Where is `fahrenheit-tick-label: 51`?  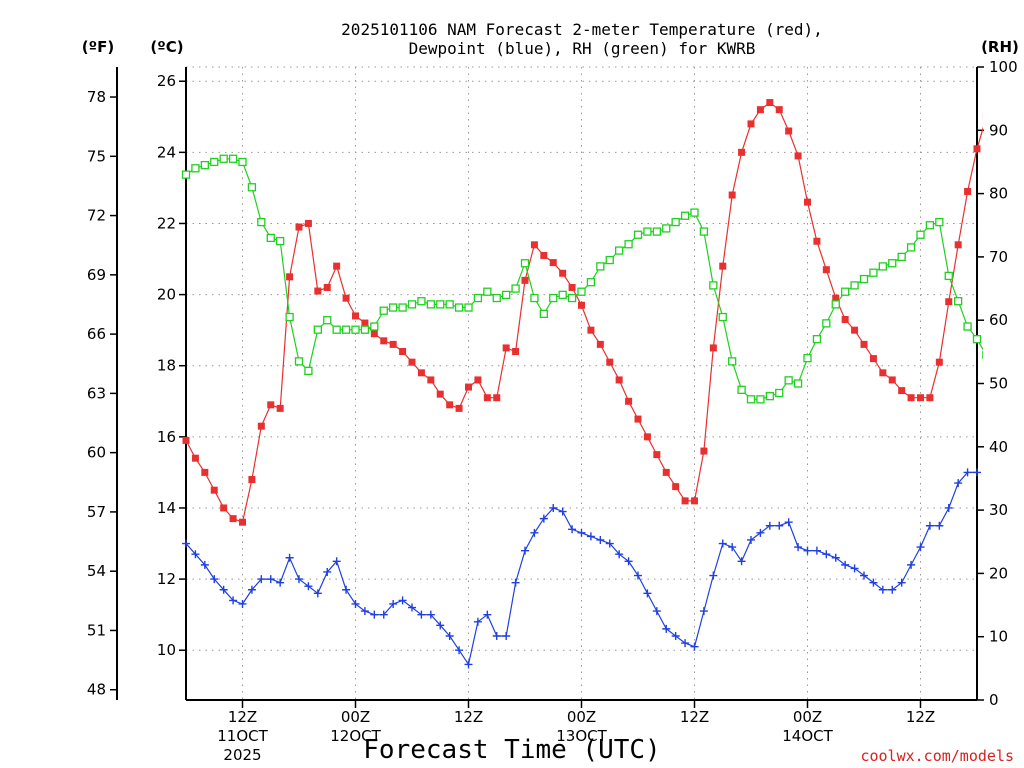 fahrenheit-tick-label: 51 is located at coordinates (96, 630).